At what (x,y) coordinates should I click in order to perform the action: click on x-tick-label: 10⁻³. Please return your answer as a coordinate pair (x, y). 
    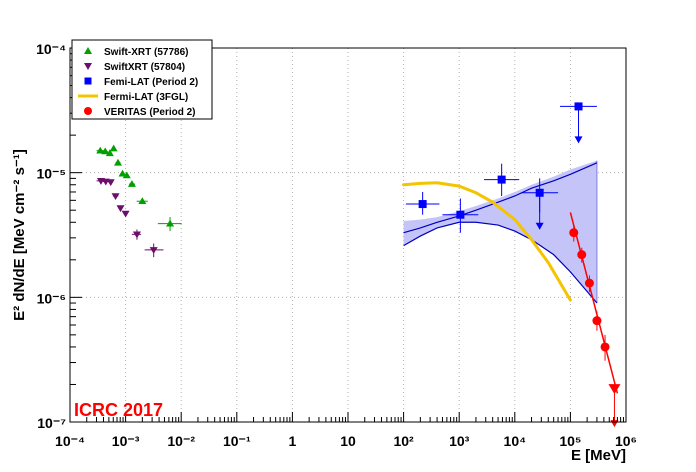
    Looking at the image, I should click on (126, 441).